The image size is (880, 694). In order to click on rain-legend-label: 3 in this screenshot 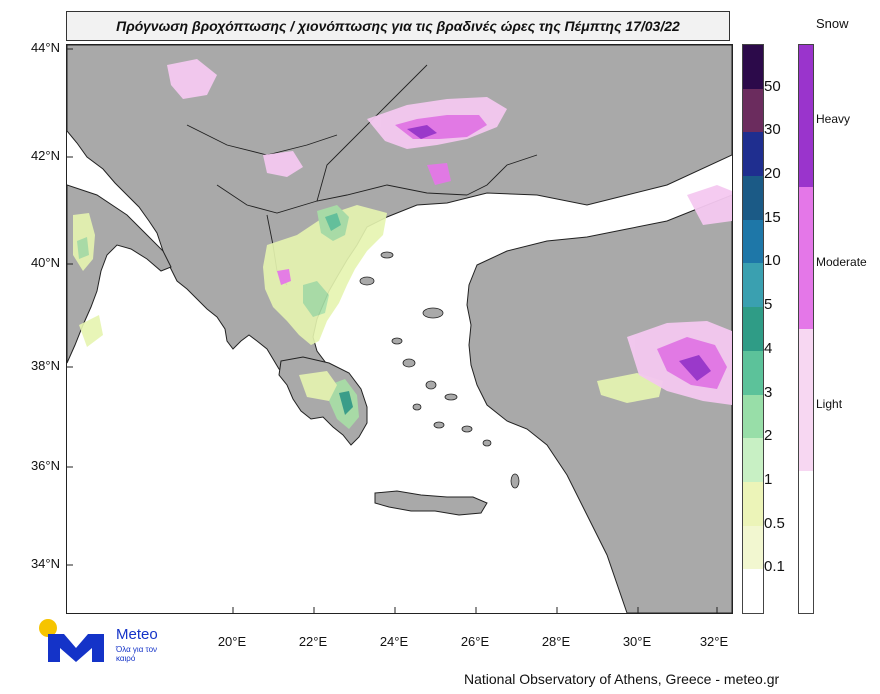, I will do `click(768, 392)`.